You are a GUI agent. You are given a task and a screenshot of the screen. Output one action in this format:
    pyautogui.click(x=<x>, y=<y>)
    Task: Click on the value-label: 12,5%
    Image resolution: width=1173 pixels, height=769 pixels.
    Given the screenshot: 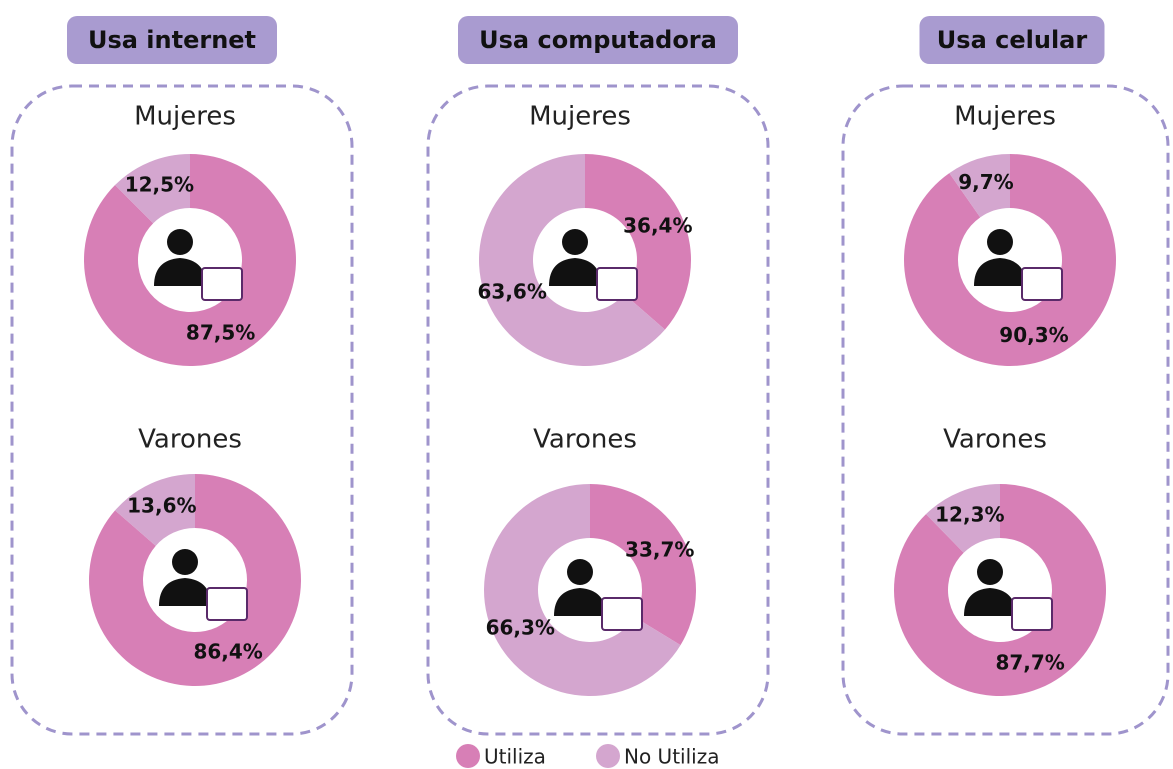 What is the action you would take?
    pyautogui.click(x=159, y=185)
    